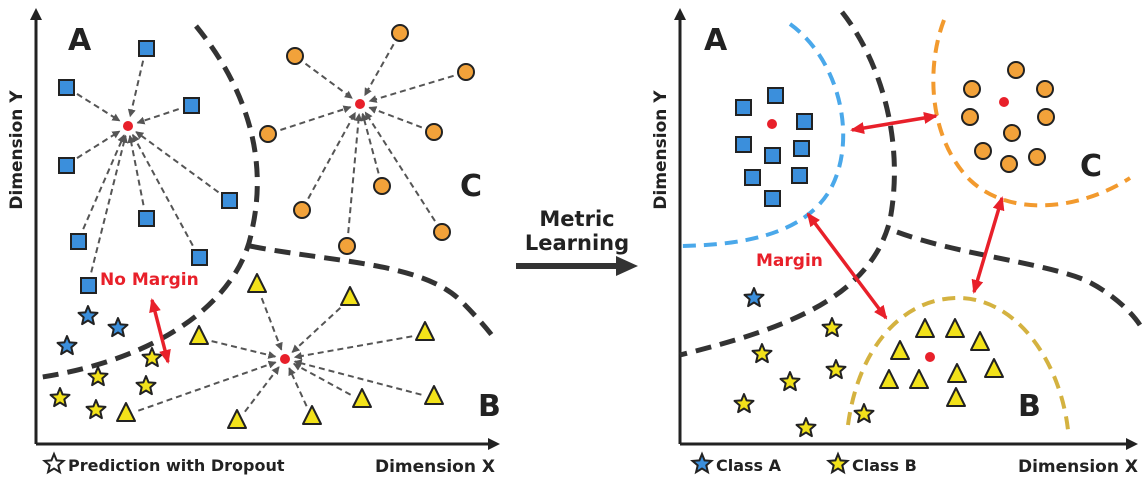 The image size is (1146, 481). Describe the element at coordinates (1078, 467) in the screenshot. I see `right-x-axis-label: Dimension X` at that location.